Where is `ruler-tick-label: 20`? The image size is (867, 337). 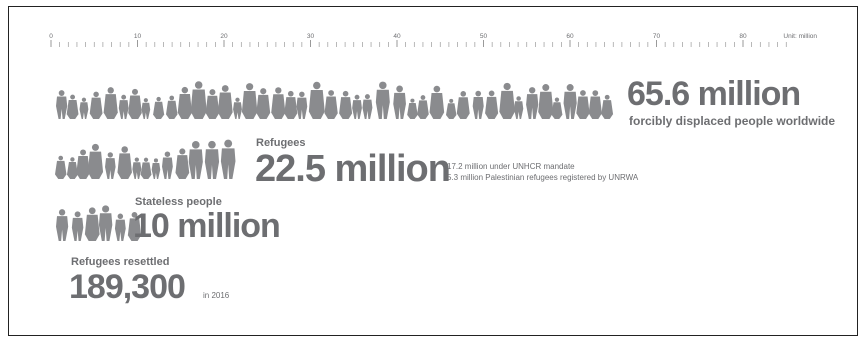 ruler-tick-label: 20 is located at coordinates (224, 36).